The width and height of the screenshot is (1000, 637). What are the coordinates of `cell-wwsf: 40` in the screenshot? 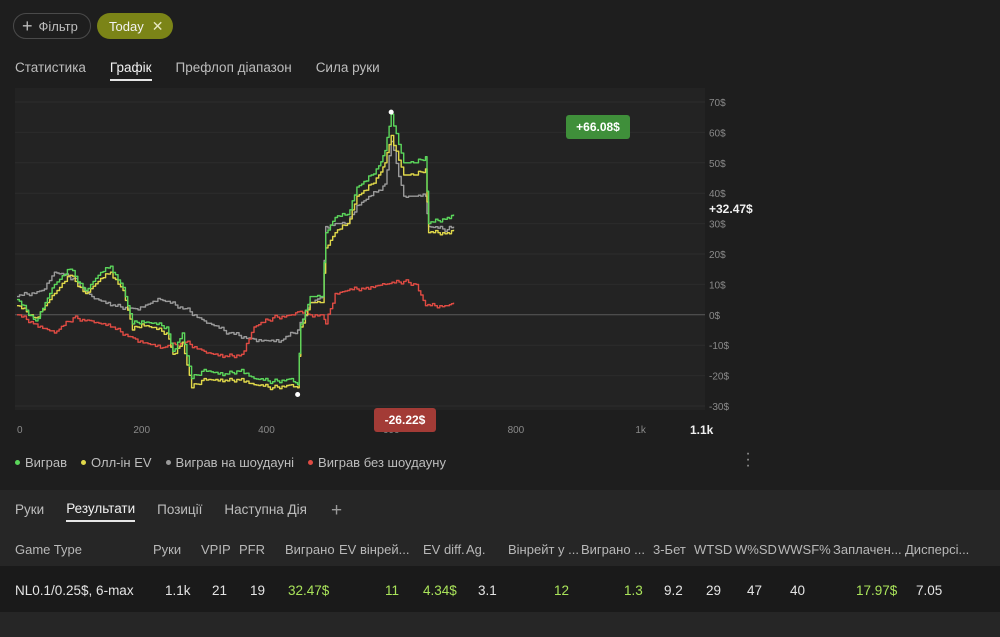 It's located at (798, 590).